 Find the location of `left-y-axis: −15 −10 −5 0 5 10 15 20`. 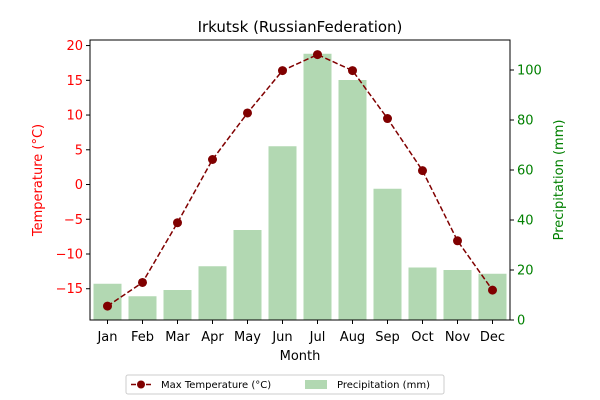

left-y-axis: −15 −10 −5 0 5 10 15 20 is located at coordinates (73, 168).